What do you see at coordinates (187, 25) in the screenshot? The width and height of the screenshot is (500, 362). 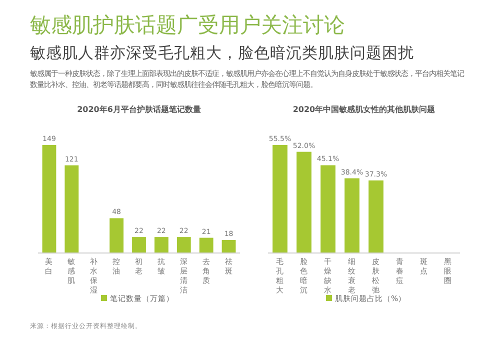 I see `text: 敏感肌护肤话题广受用户关注讨论` at bounding box center [187, 25].